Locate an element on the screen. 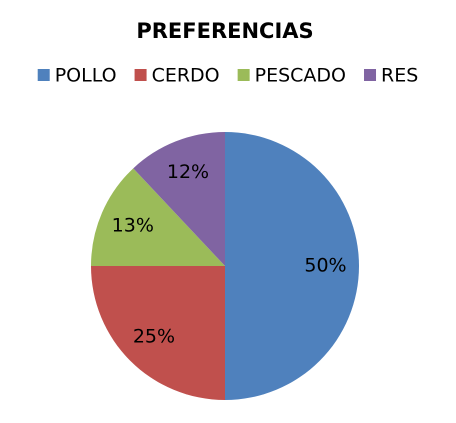  slice-label: 50% is located at coordinates (325, 266).